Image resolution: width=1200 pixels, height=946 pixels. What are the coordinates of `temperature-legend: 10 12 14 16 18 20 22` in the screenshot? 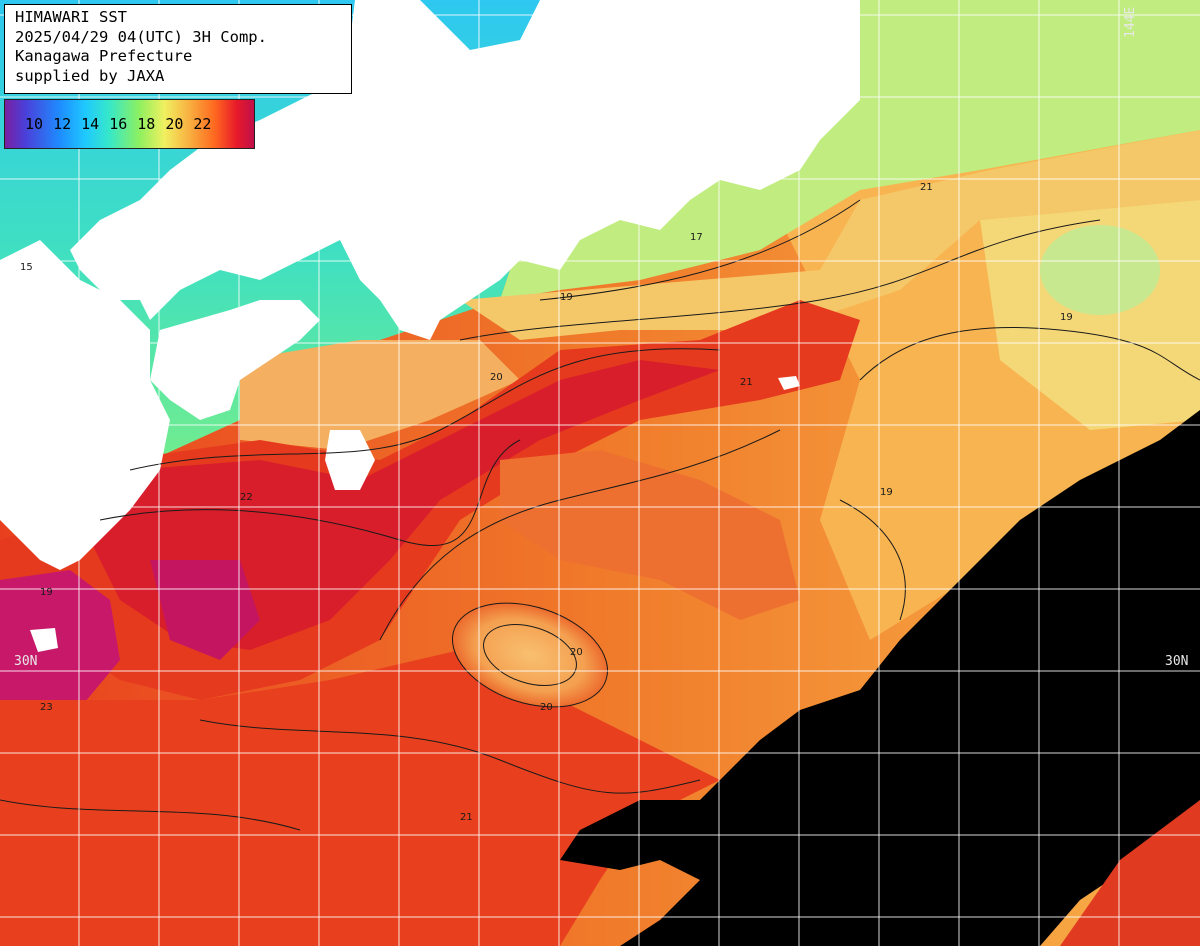 It's located at (129, 124).